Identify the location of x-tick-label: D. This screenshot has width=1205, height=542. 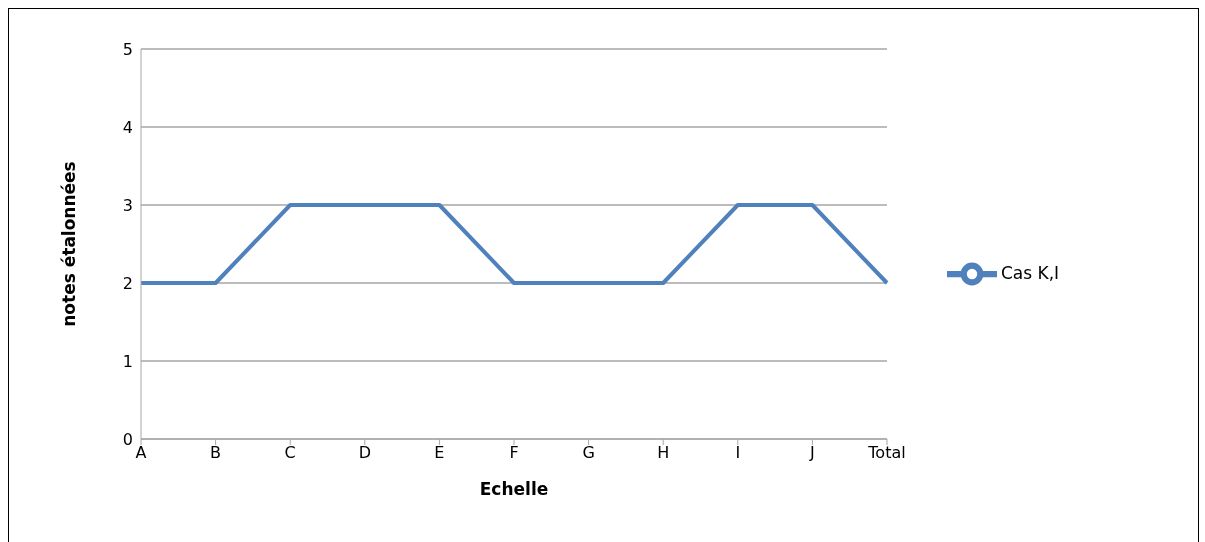
(364, 453).